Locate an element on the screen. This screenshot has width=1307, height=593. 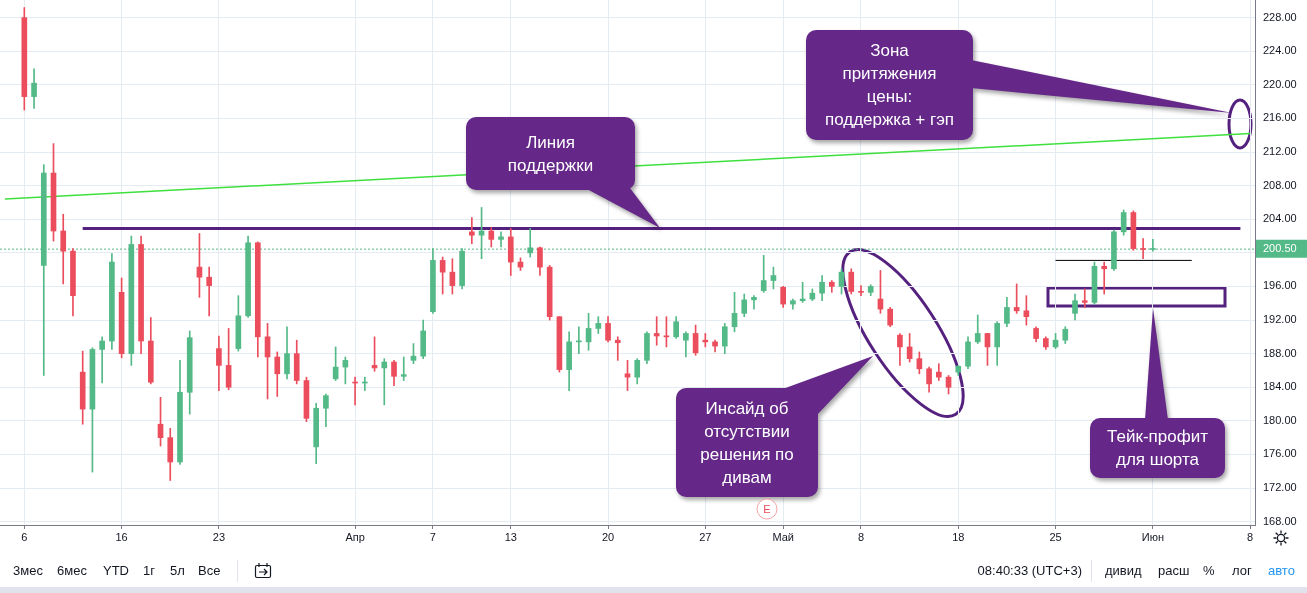
annotation: E is located at coordinates (767, 509).